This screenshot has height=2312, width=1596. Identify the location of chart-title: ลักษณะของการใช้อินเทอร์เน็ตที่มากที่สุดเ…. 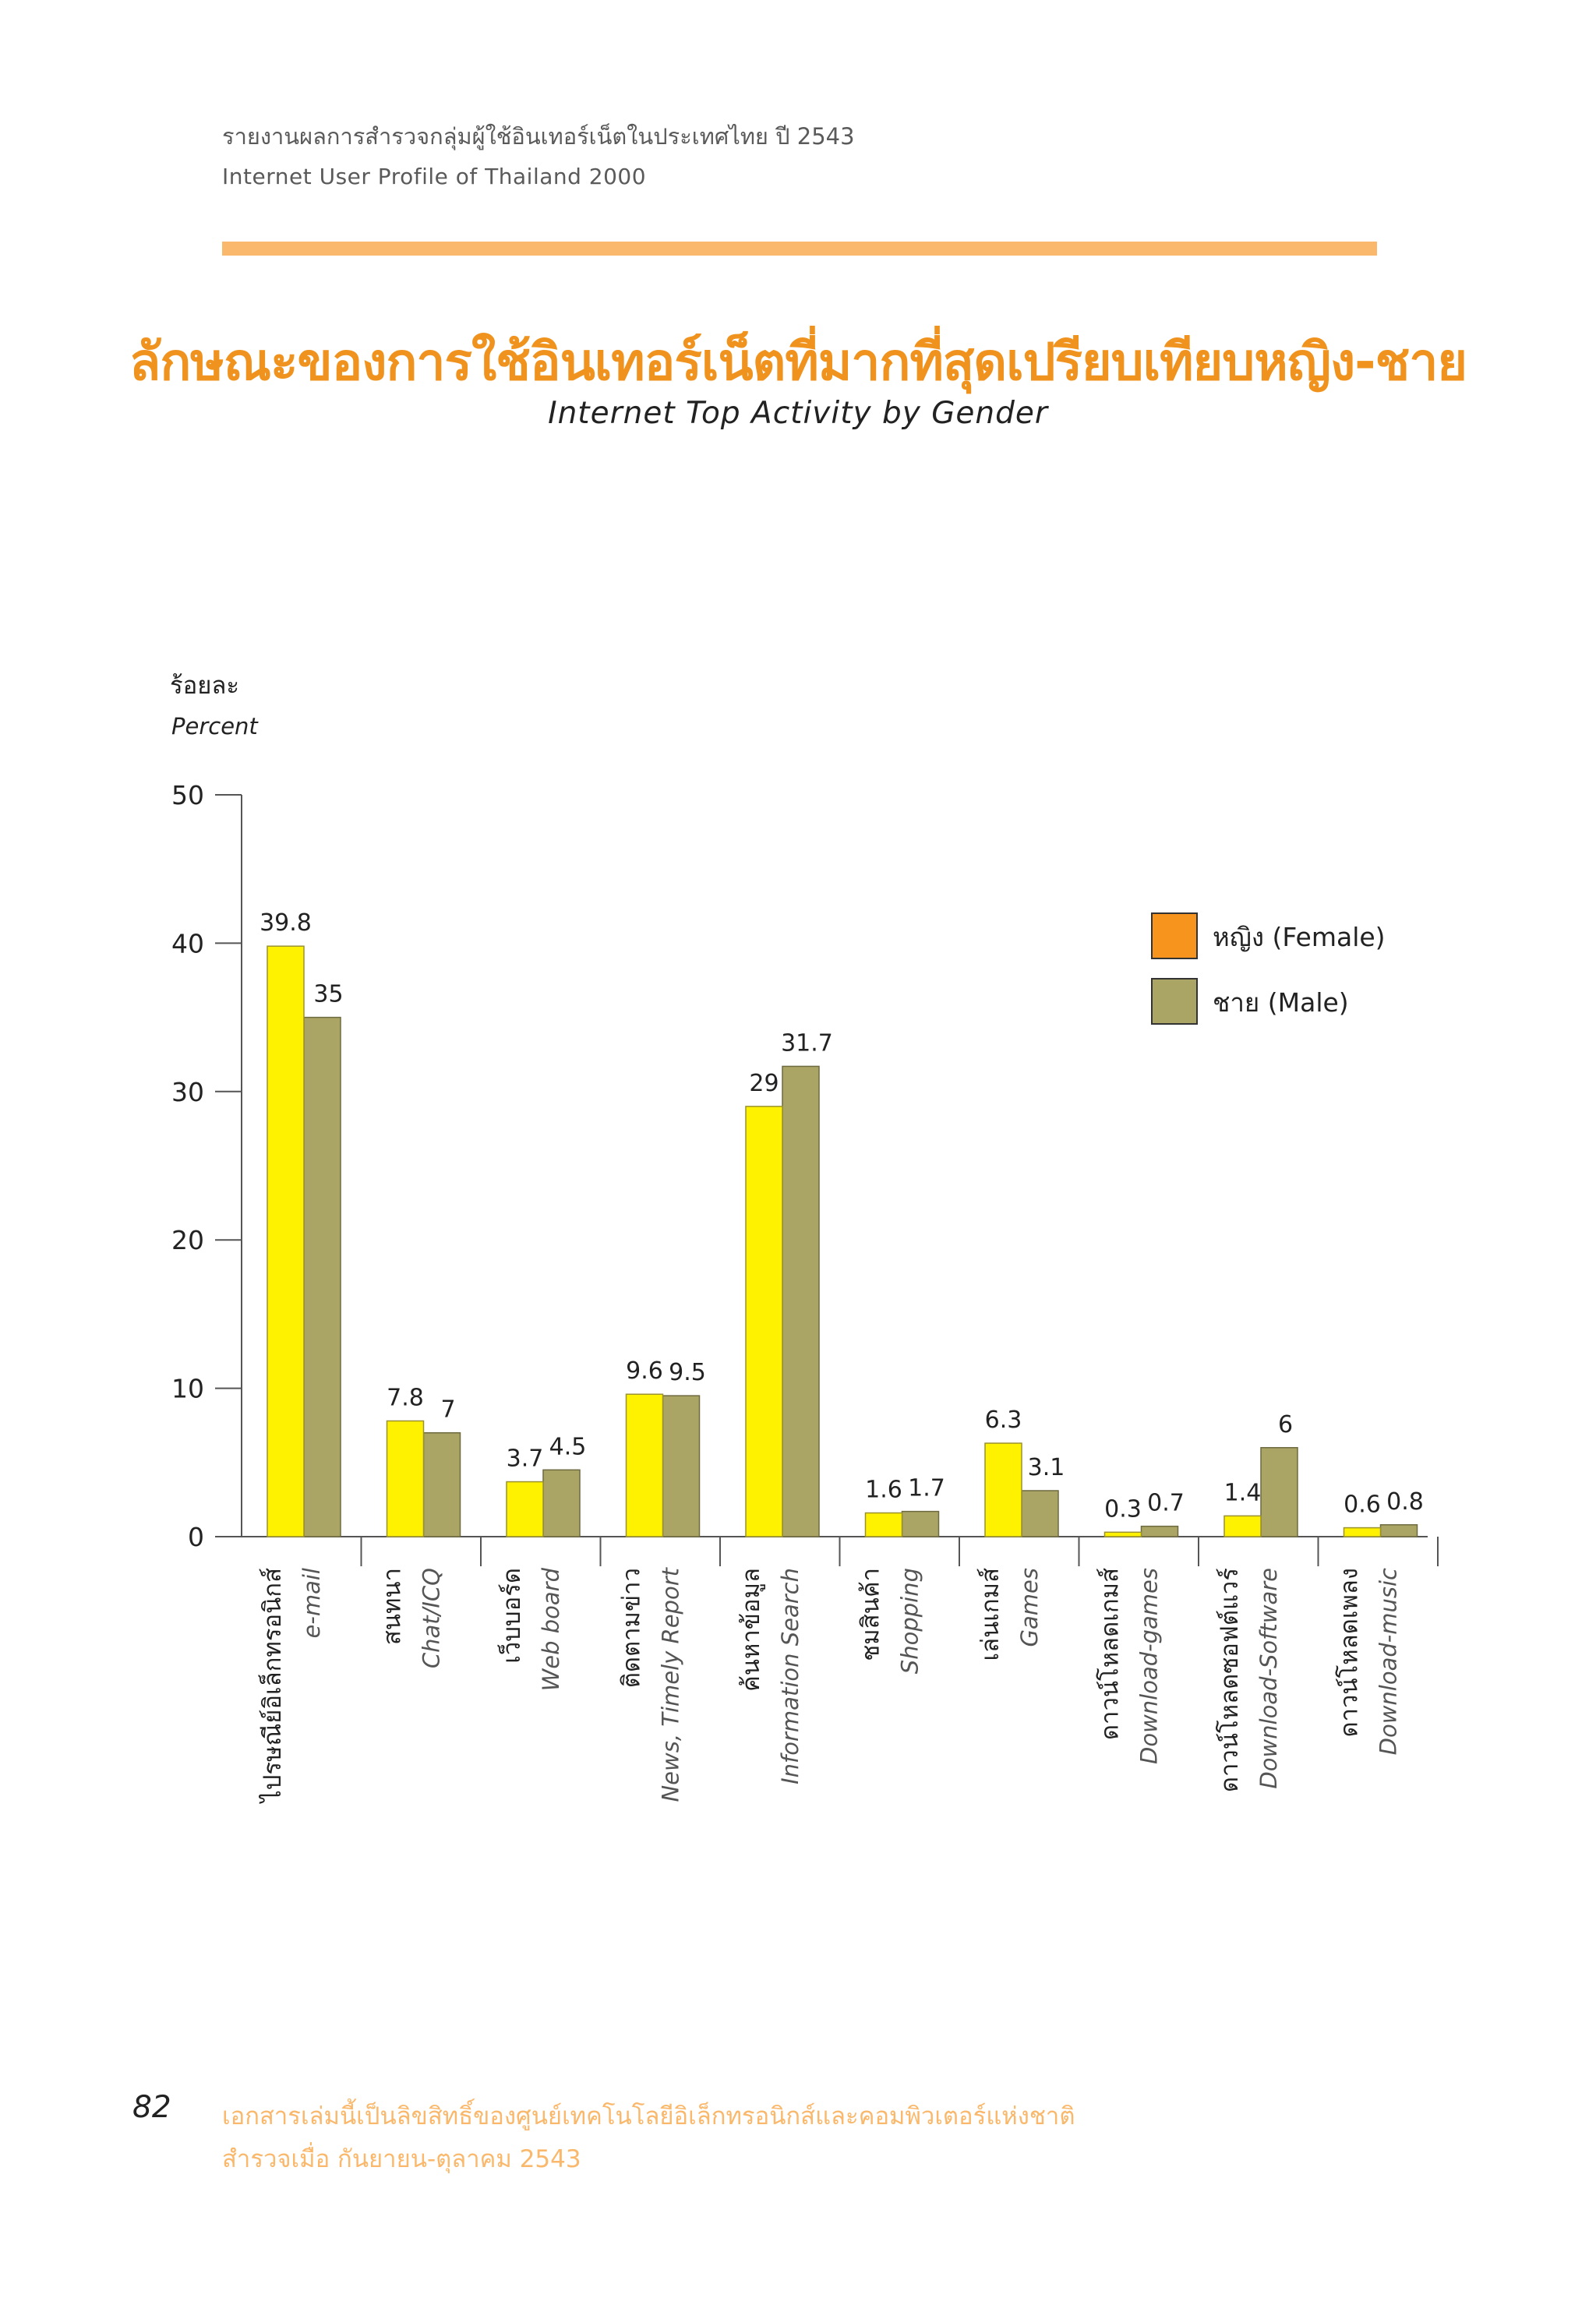
(798, 362).